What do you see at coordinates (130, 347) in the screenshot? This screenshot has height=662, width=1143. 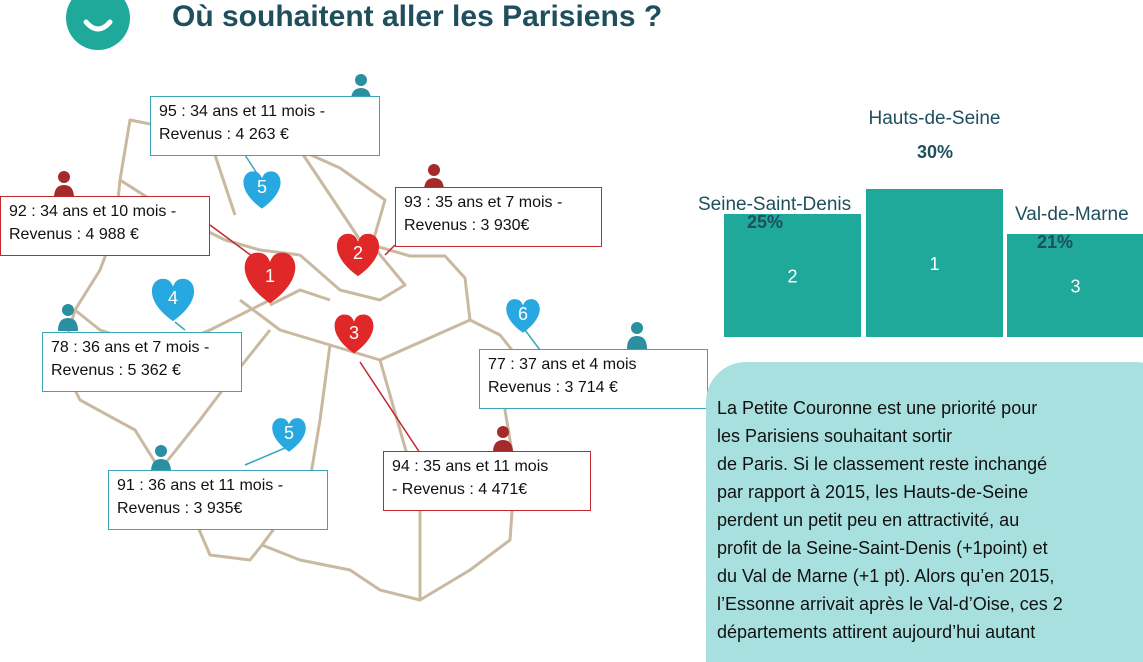 I see `label-line: 78 : 36 ans et 7 mois -` at bounding box center [130, 347].